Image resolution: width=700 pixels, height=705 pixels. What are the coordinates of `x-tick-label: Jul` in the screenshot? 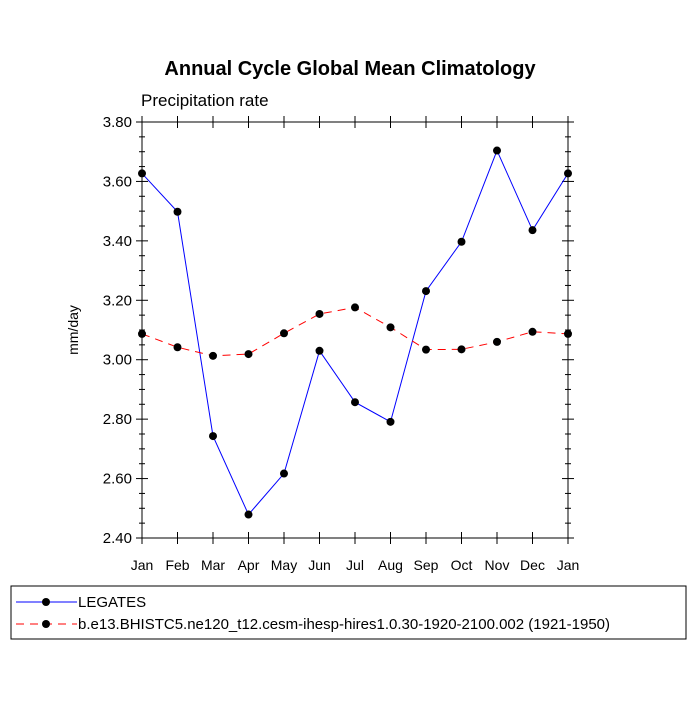 It's located at (355, 565).